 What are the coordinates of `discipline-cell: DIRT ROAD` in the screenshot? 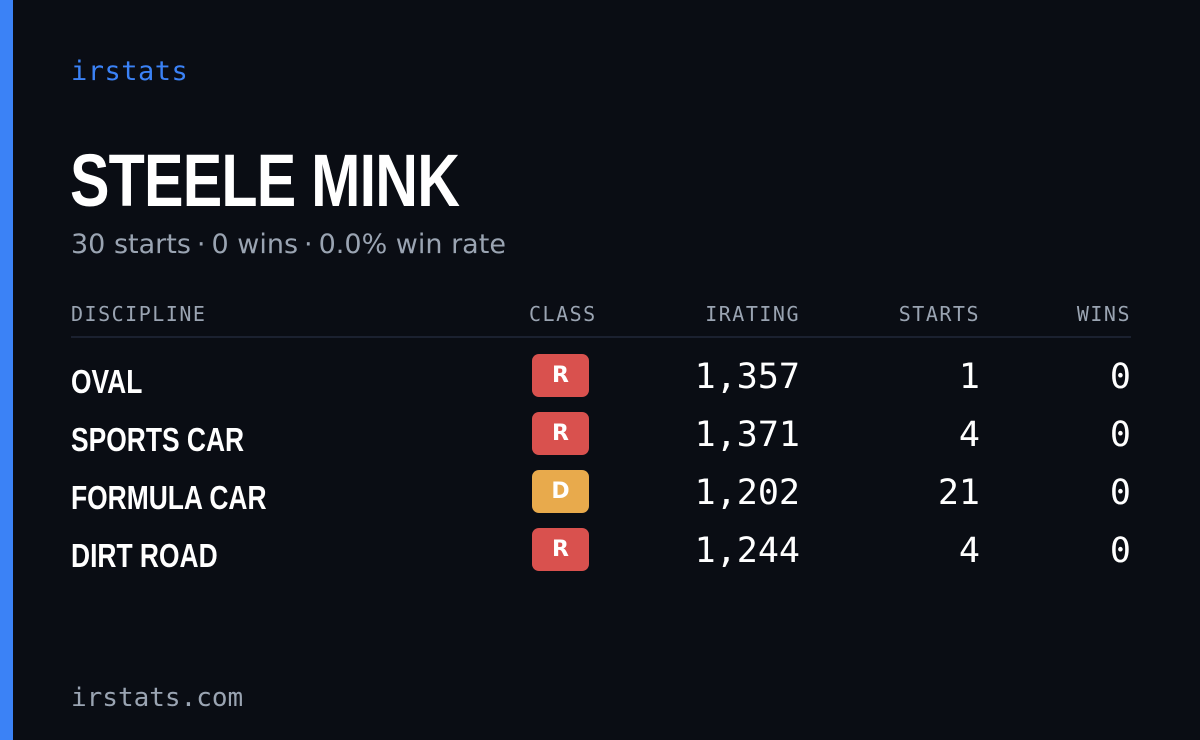 It's located at (144, 555).